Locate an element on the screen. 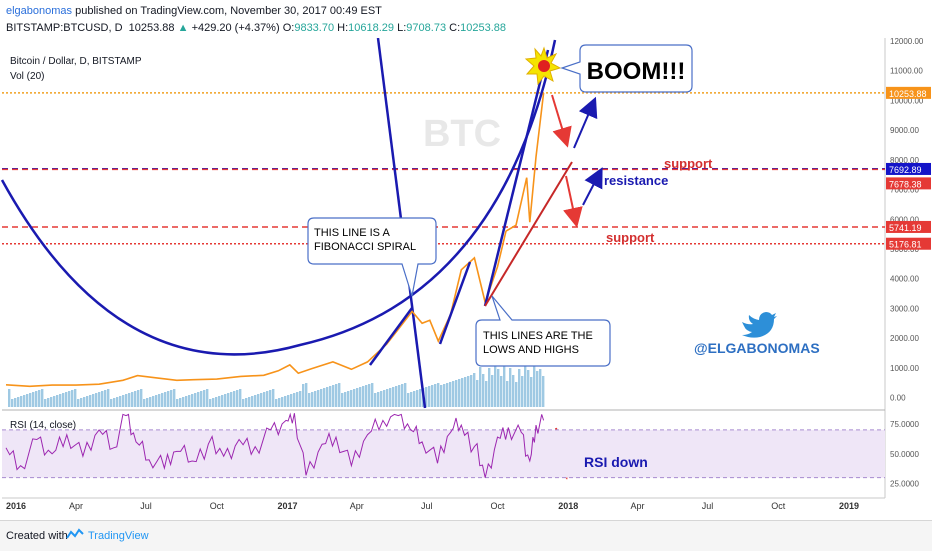  footer-bar: Created with TradingView is located at coordinates (466, 535).